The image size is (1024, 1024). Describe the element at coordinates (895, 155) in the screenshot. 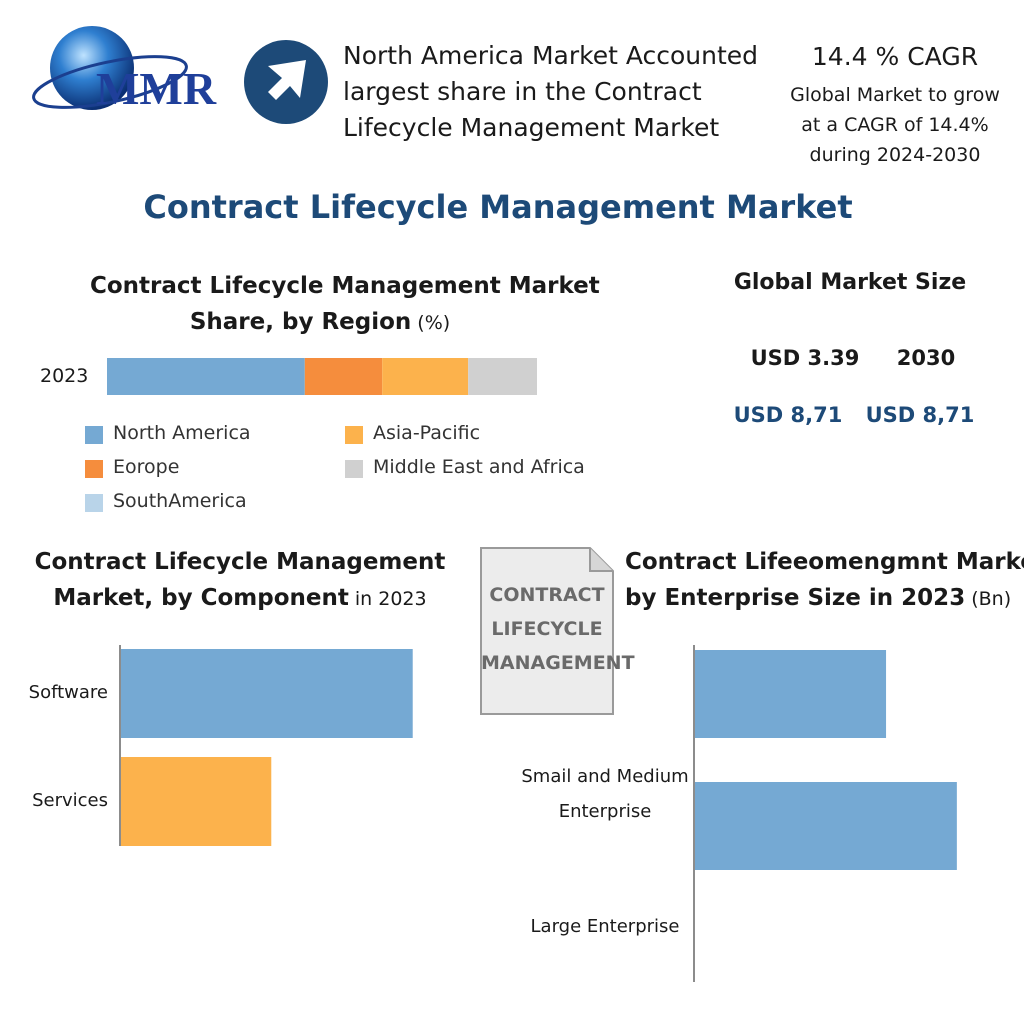

I see `cagr-line: during 2024-2030` at that location.